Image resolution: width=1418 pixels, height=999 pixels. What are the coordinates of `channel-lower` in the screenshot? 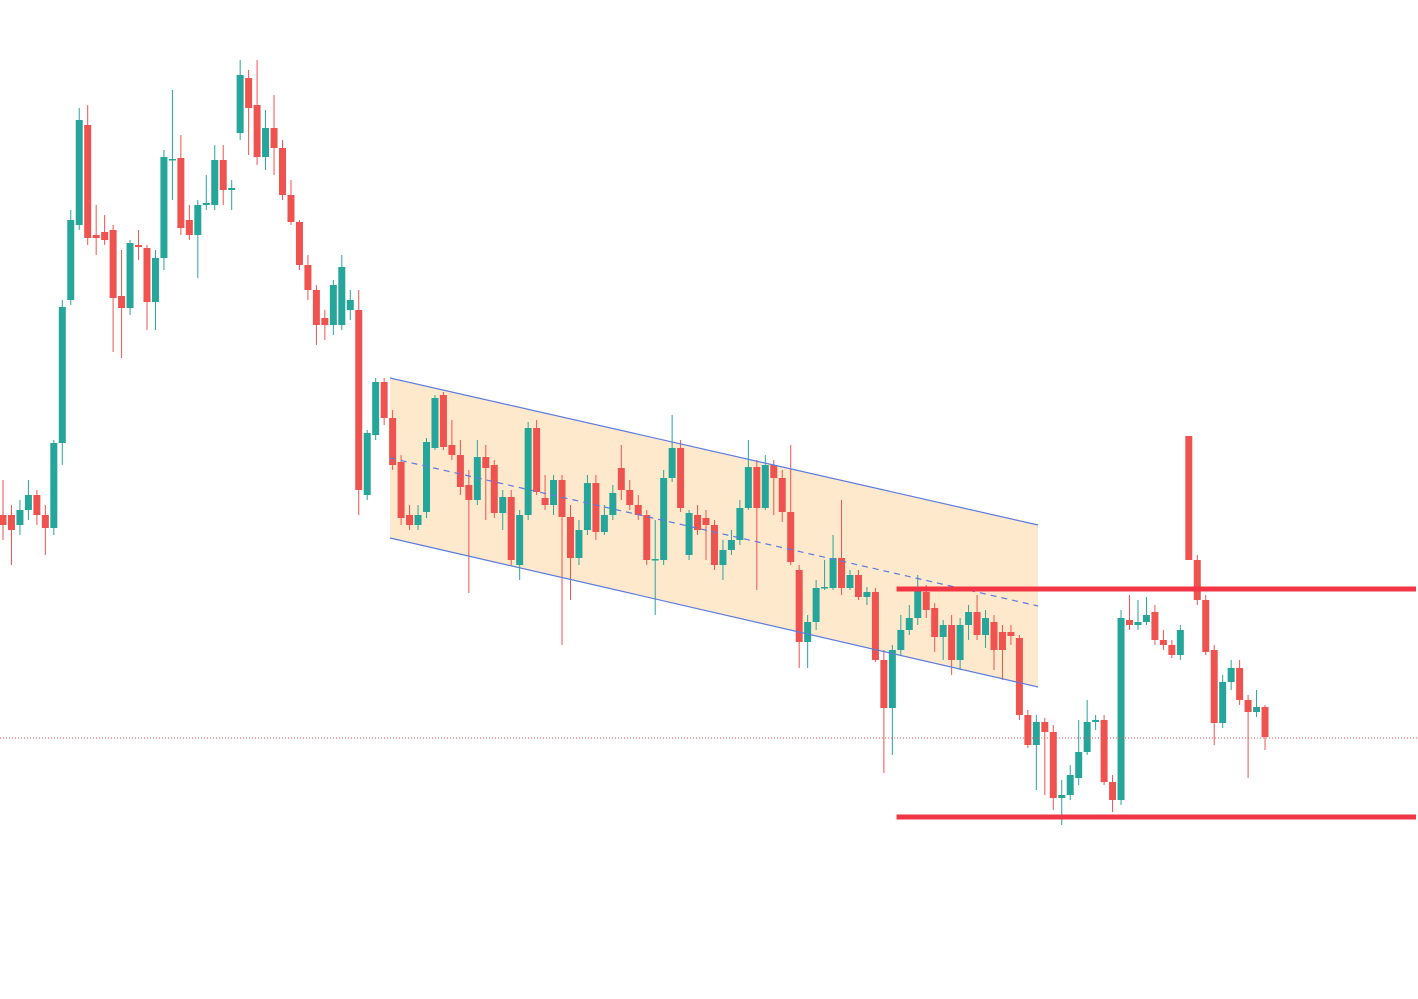 It's located at (714, 612).